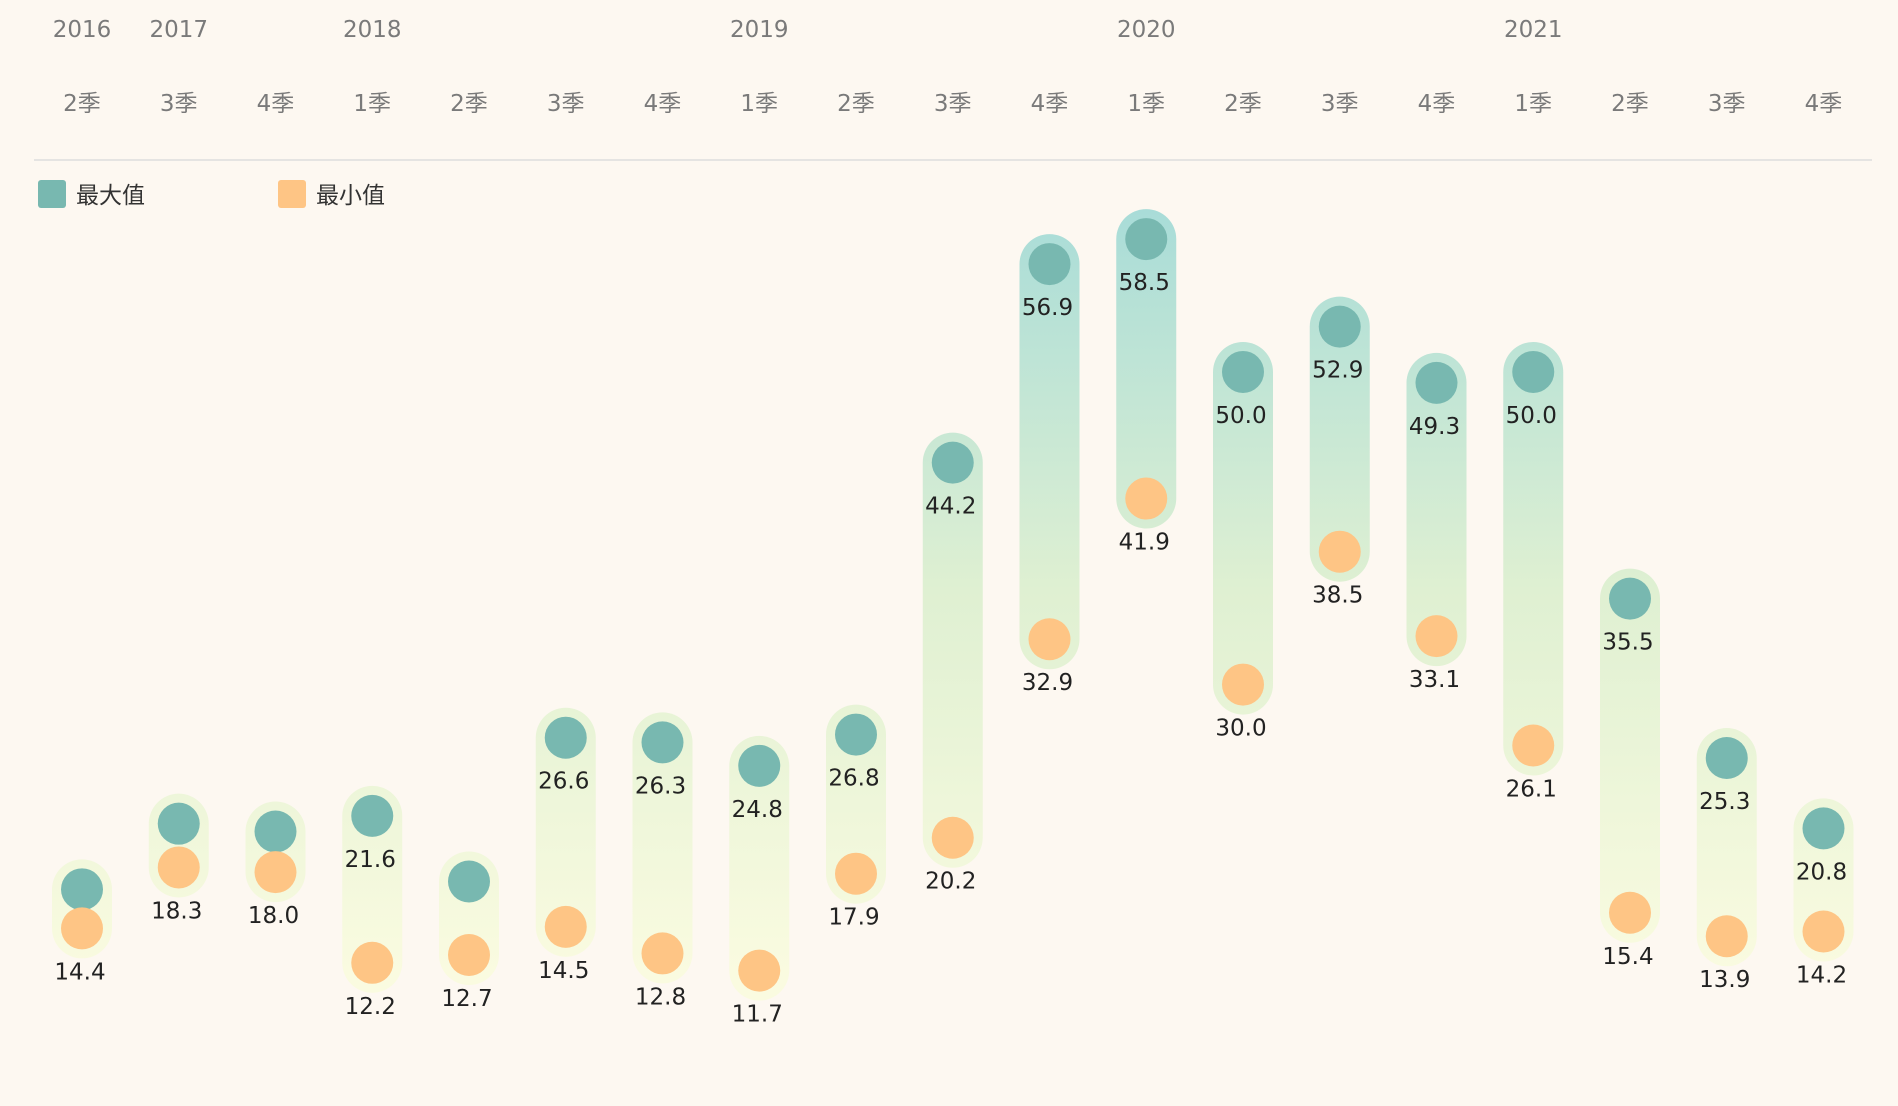  I want to click on year-label: 2018, so click(372, 30).